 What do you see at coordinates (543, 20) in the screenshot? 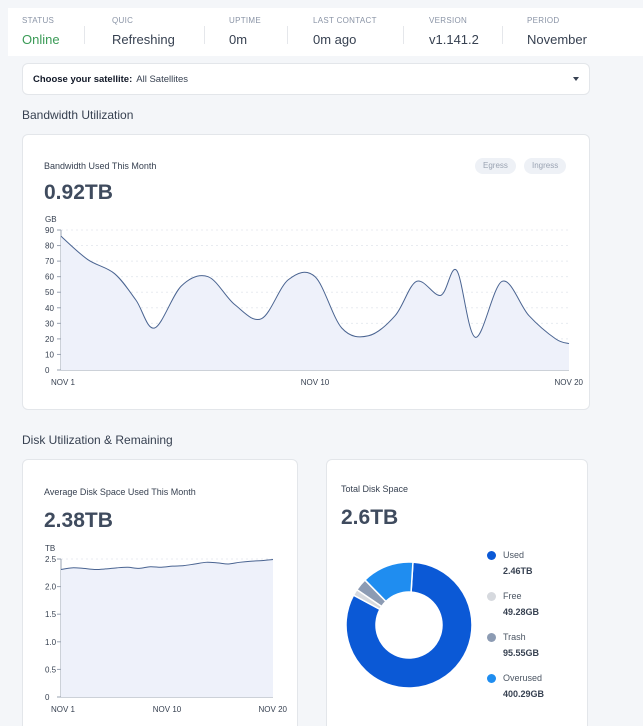
I see `period-label: PERIOD` at bounding box center [543, 20].